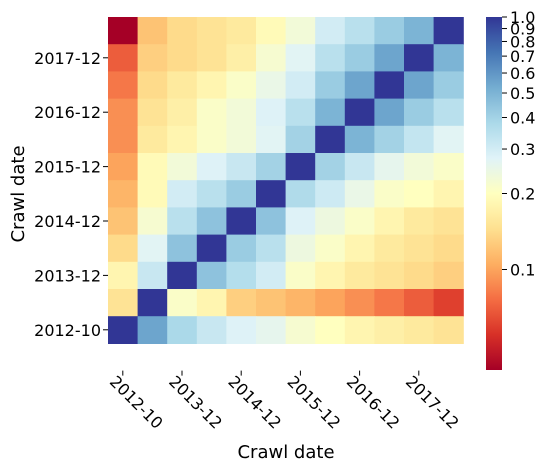  What do you see at coordinates (522, 270) in the screenshot?
I see `colorbar-tick-label: 0.1` at bounding box center [522, 270].